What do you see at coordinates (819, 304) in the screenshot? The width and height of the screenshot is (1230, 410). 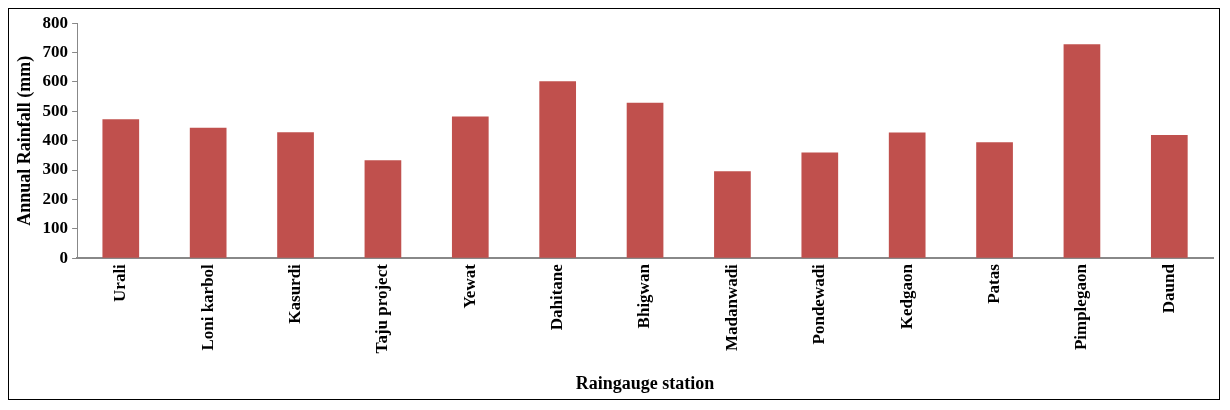 I see `x-tick-label: Pondewadi` at bounding box center [819, 304].